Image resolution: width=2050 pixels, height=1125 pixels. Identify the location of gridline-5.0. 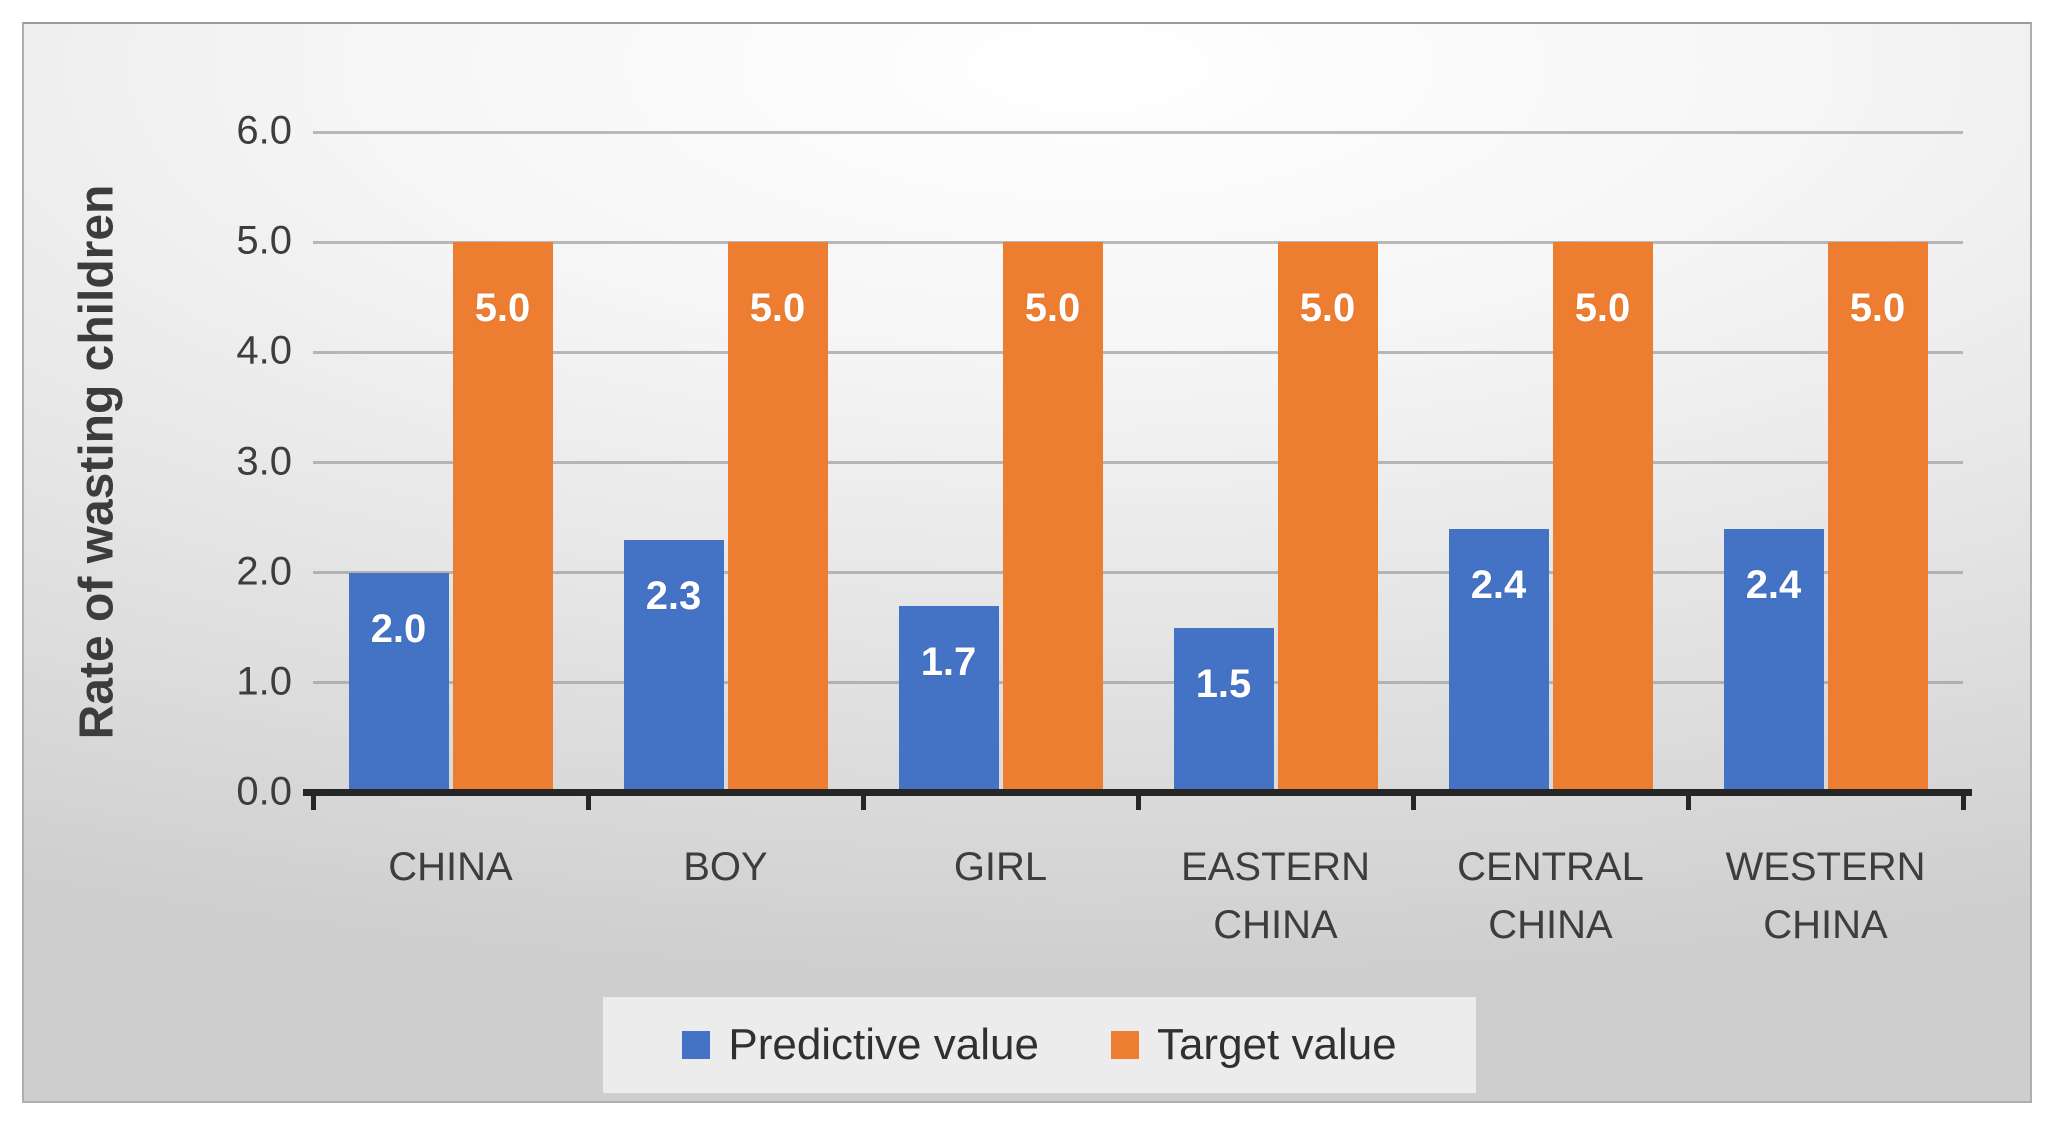
(1138, 242).